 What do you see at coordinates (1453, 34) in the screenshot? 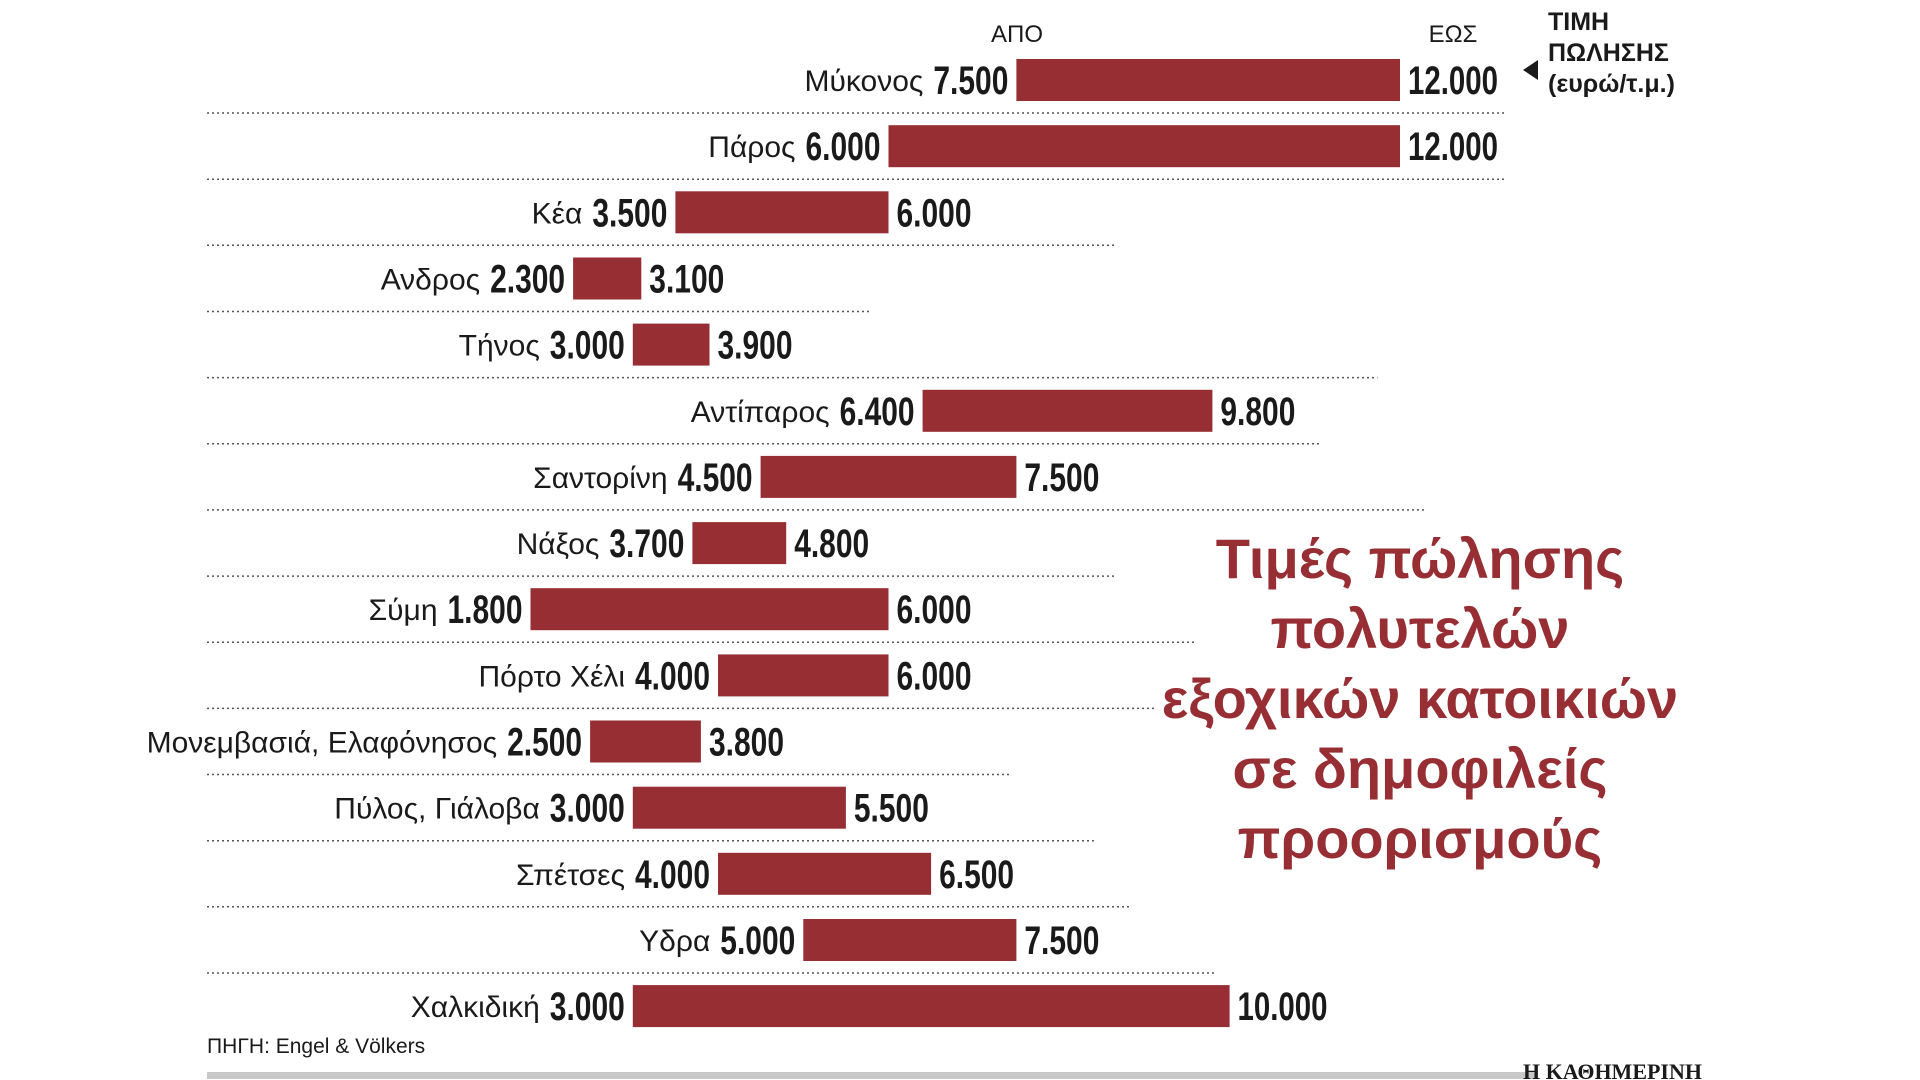
I see `to-column-header: ΕΩΣ` at bounding box center [1453, 34].